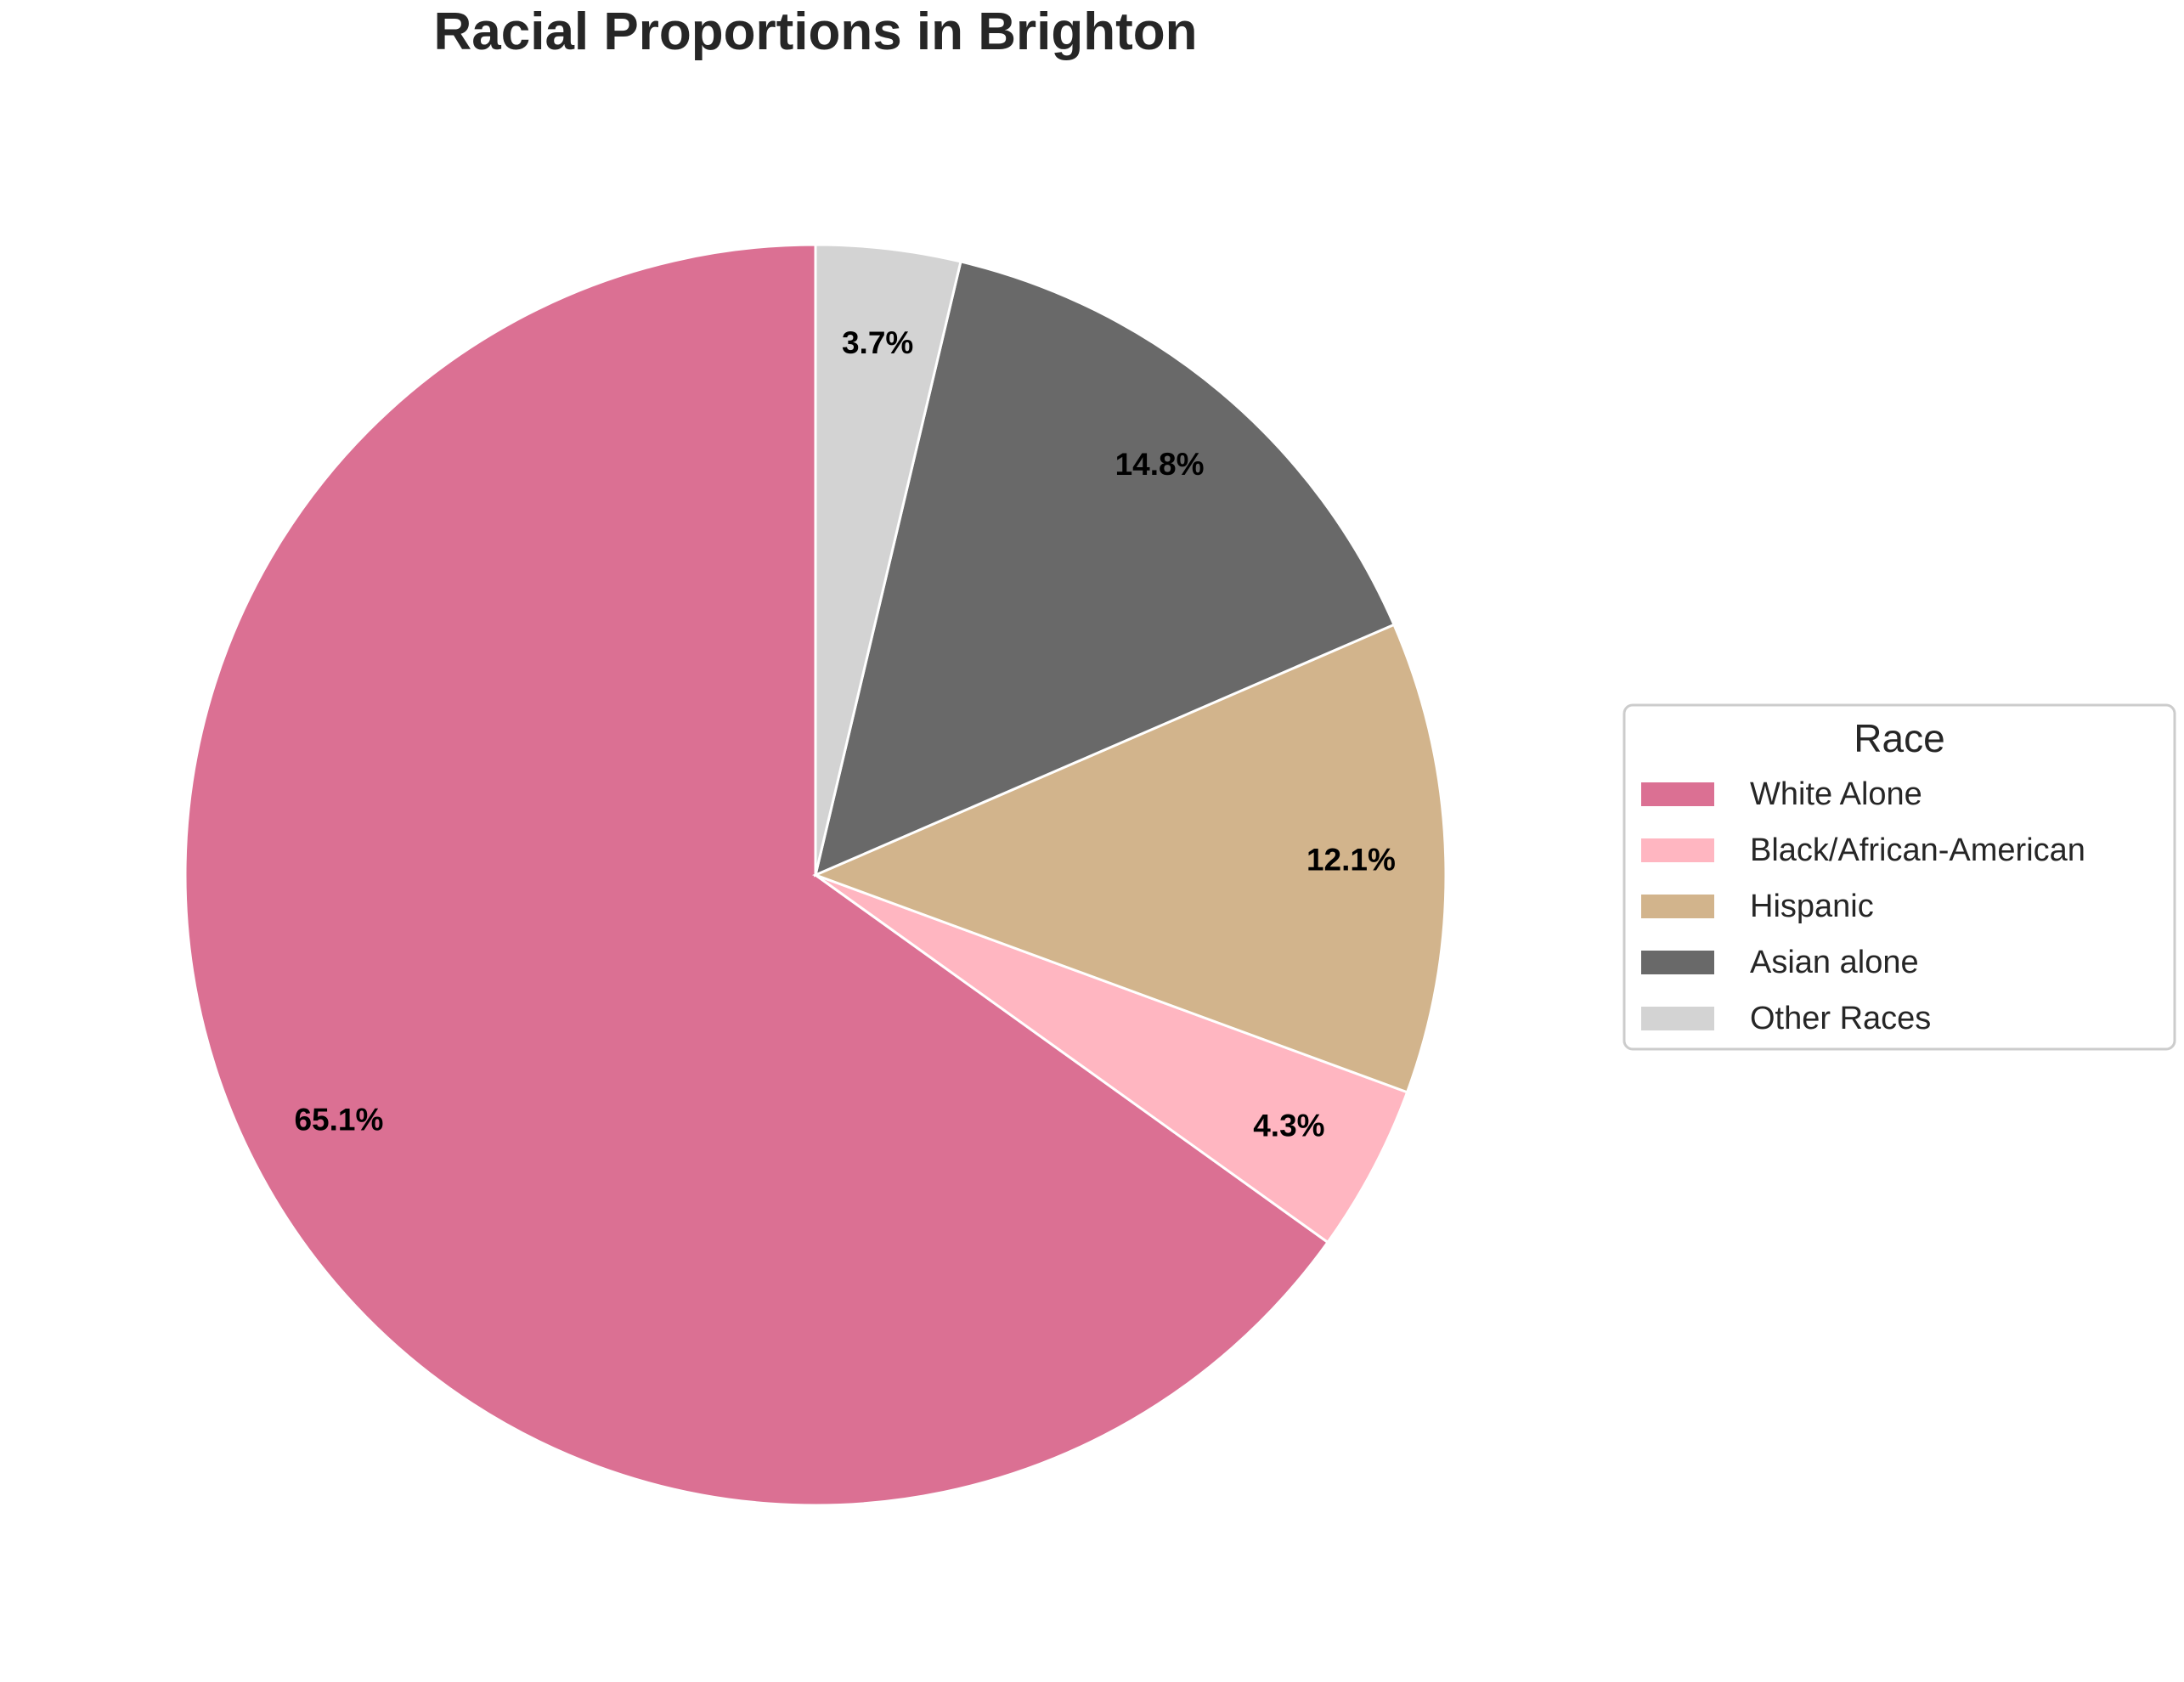 The height and width of the screenshot is (1682, 2184). I want to click on legend-label-asian-alone: Asian alone, so click(1834, 963).